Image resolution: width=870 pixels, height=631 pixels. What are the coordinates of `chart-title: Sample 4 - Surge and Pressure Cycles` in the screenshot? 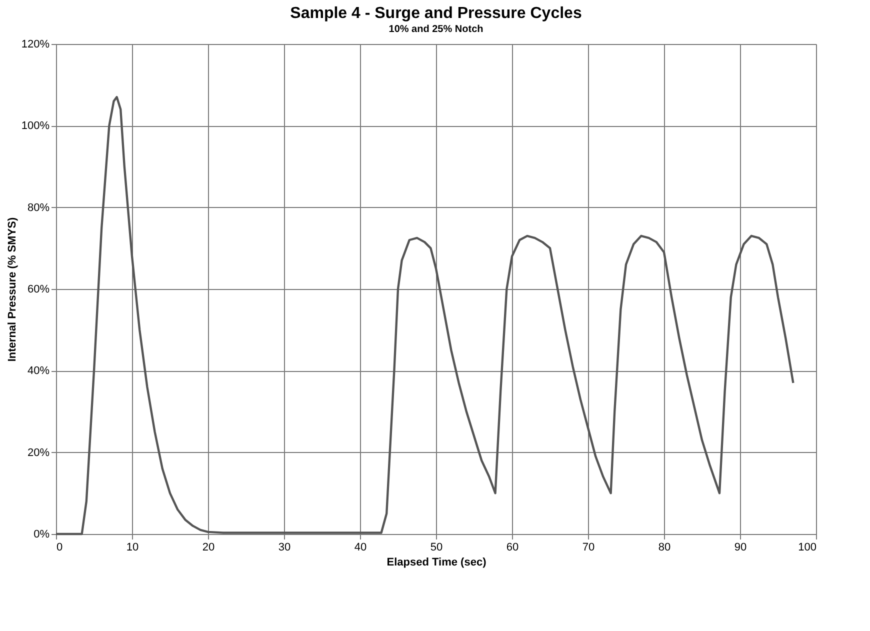 It's located at (436, 13).